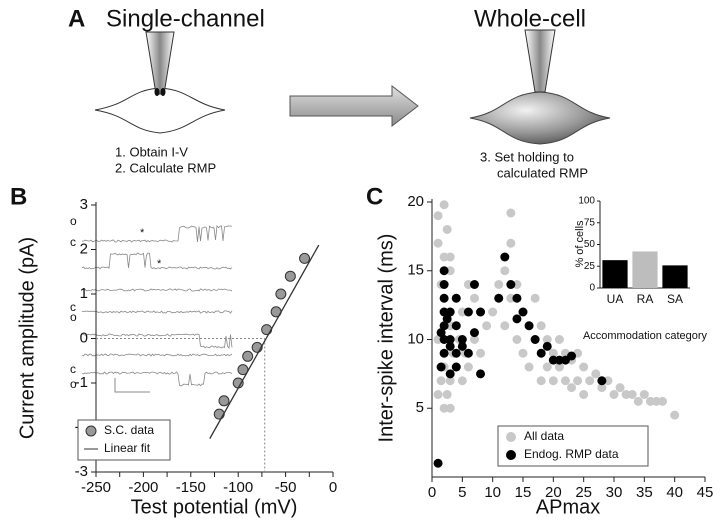  I want to click on y-axis-title: % of cells, so click(580, 244).